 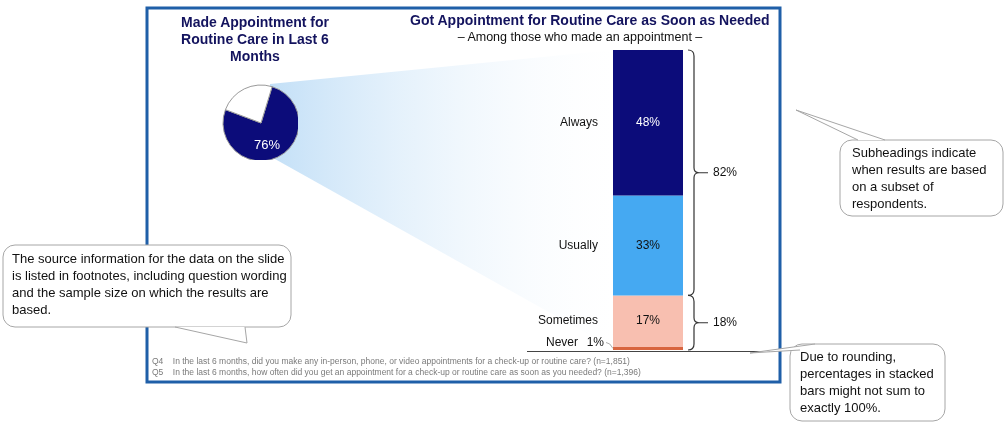 What do you see at coordinates (396, 372) in the screenshot?
I see `text: Q5 In the last 6 months, how often did you get an appointment for a check-up or routine care as soon as you needed? (n=1,396)` at bounding box center [396, 372].